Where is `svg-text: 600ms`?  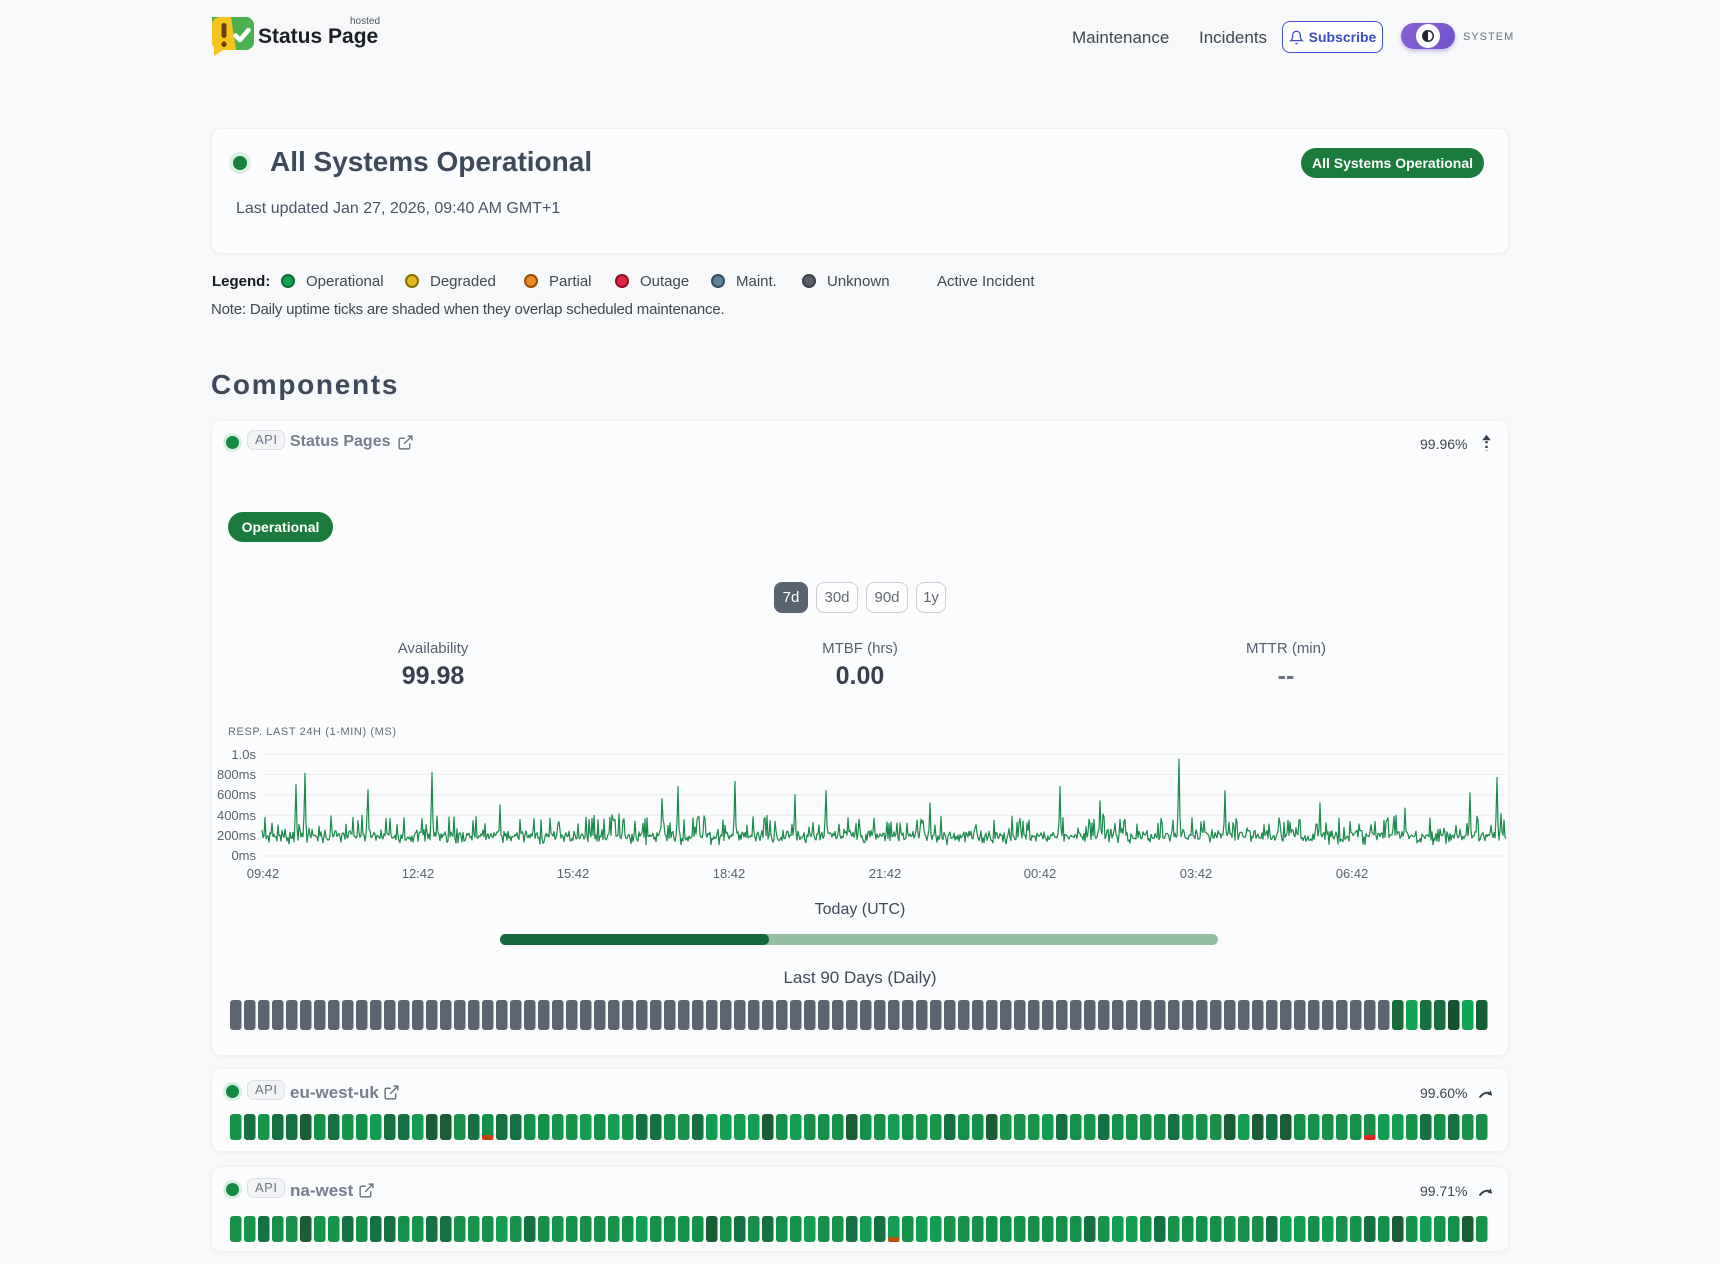
svg-text: 600ms is located at coordinates (237, 794).